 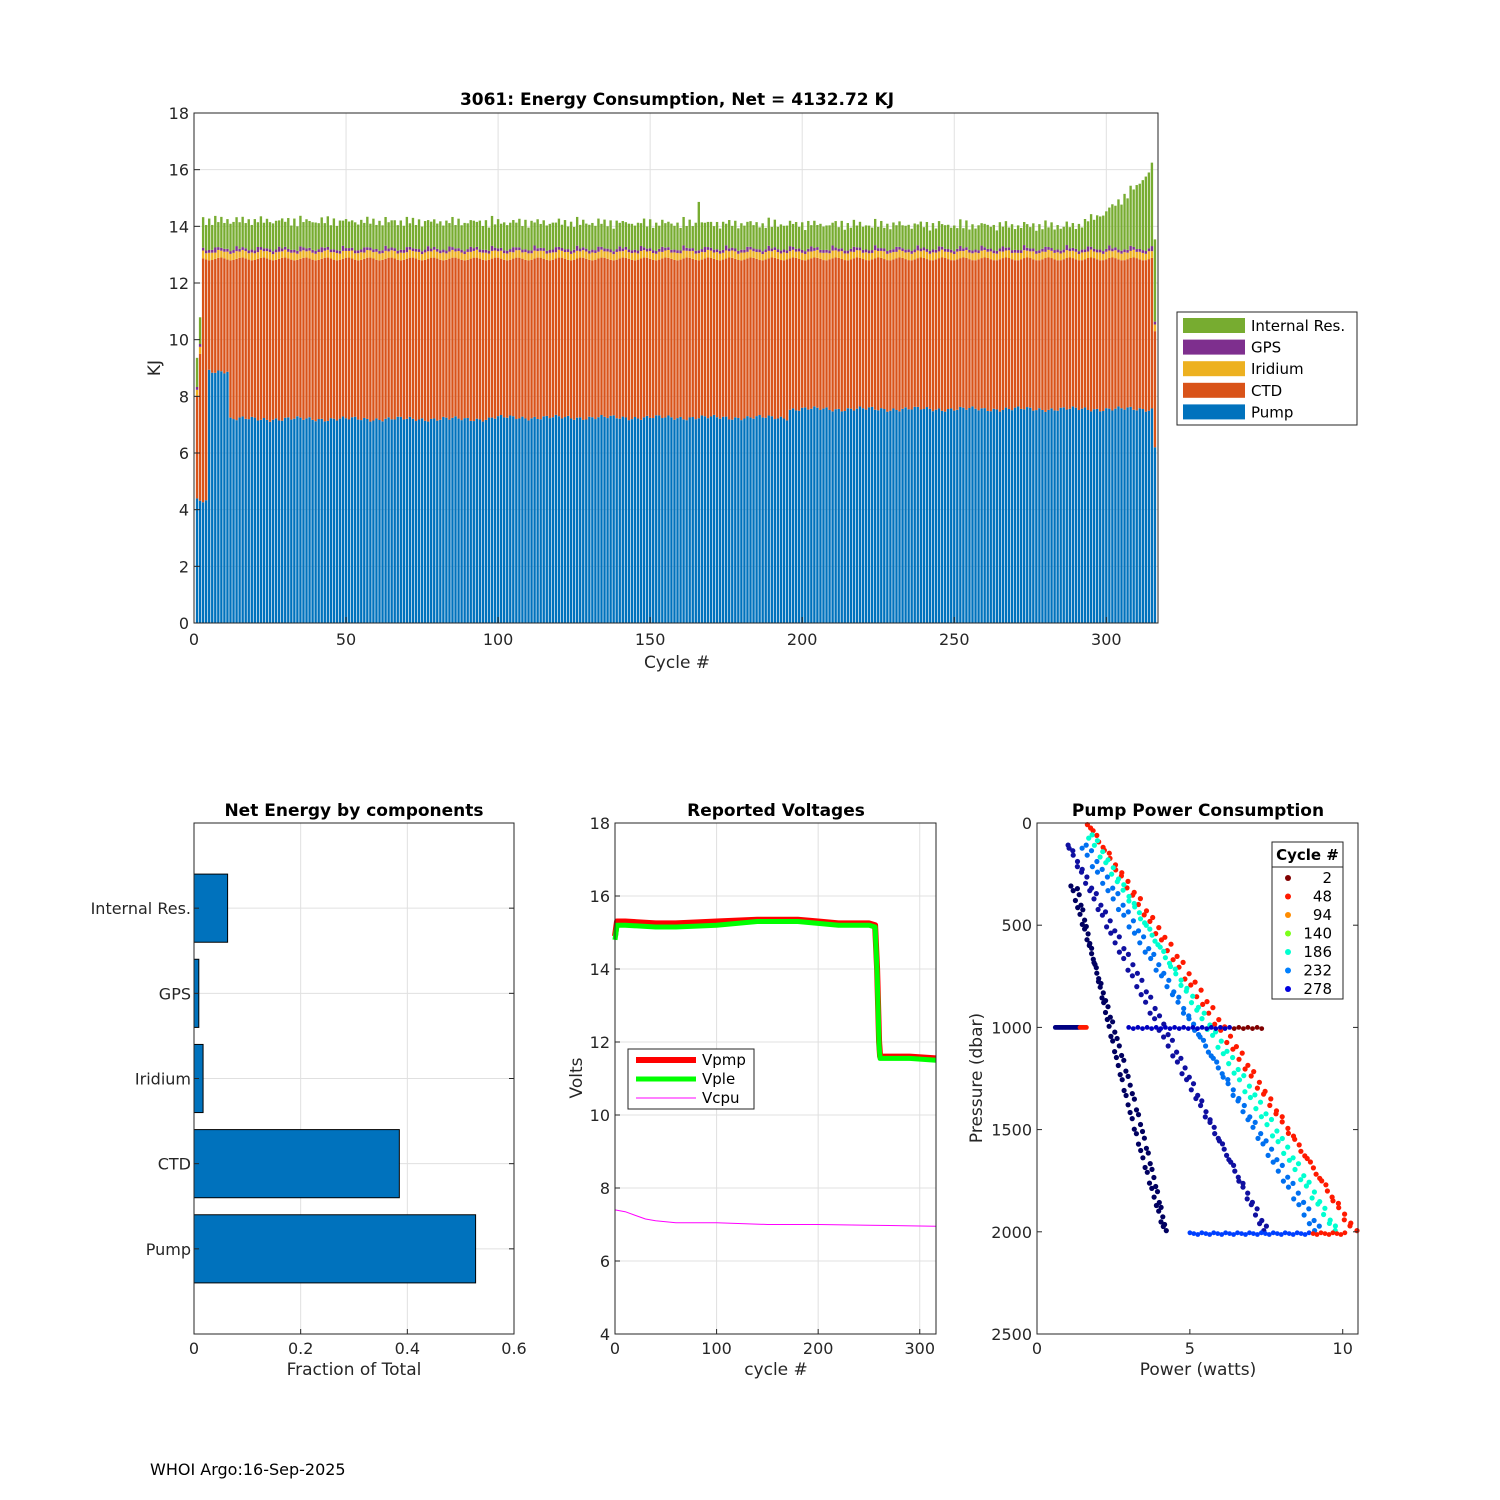 I want to click on voltages-x-label: cycle #, so click(x=776, y=1370).